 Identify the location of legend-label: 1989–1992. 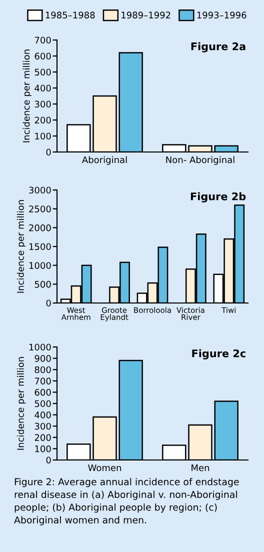
(146, 15).